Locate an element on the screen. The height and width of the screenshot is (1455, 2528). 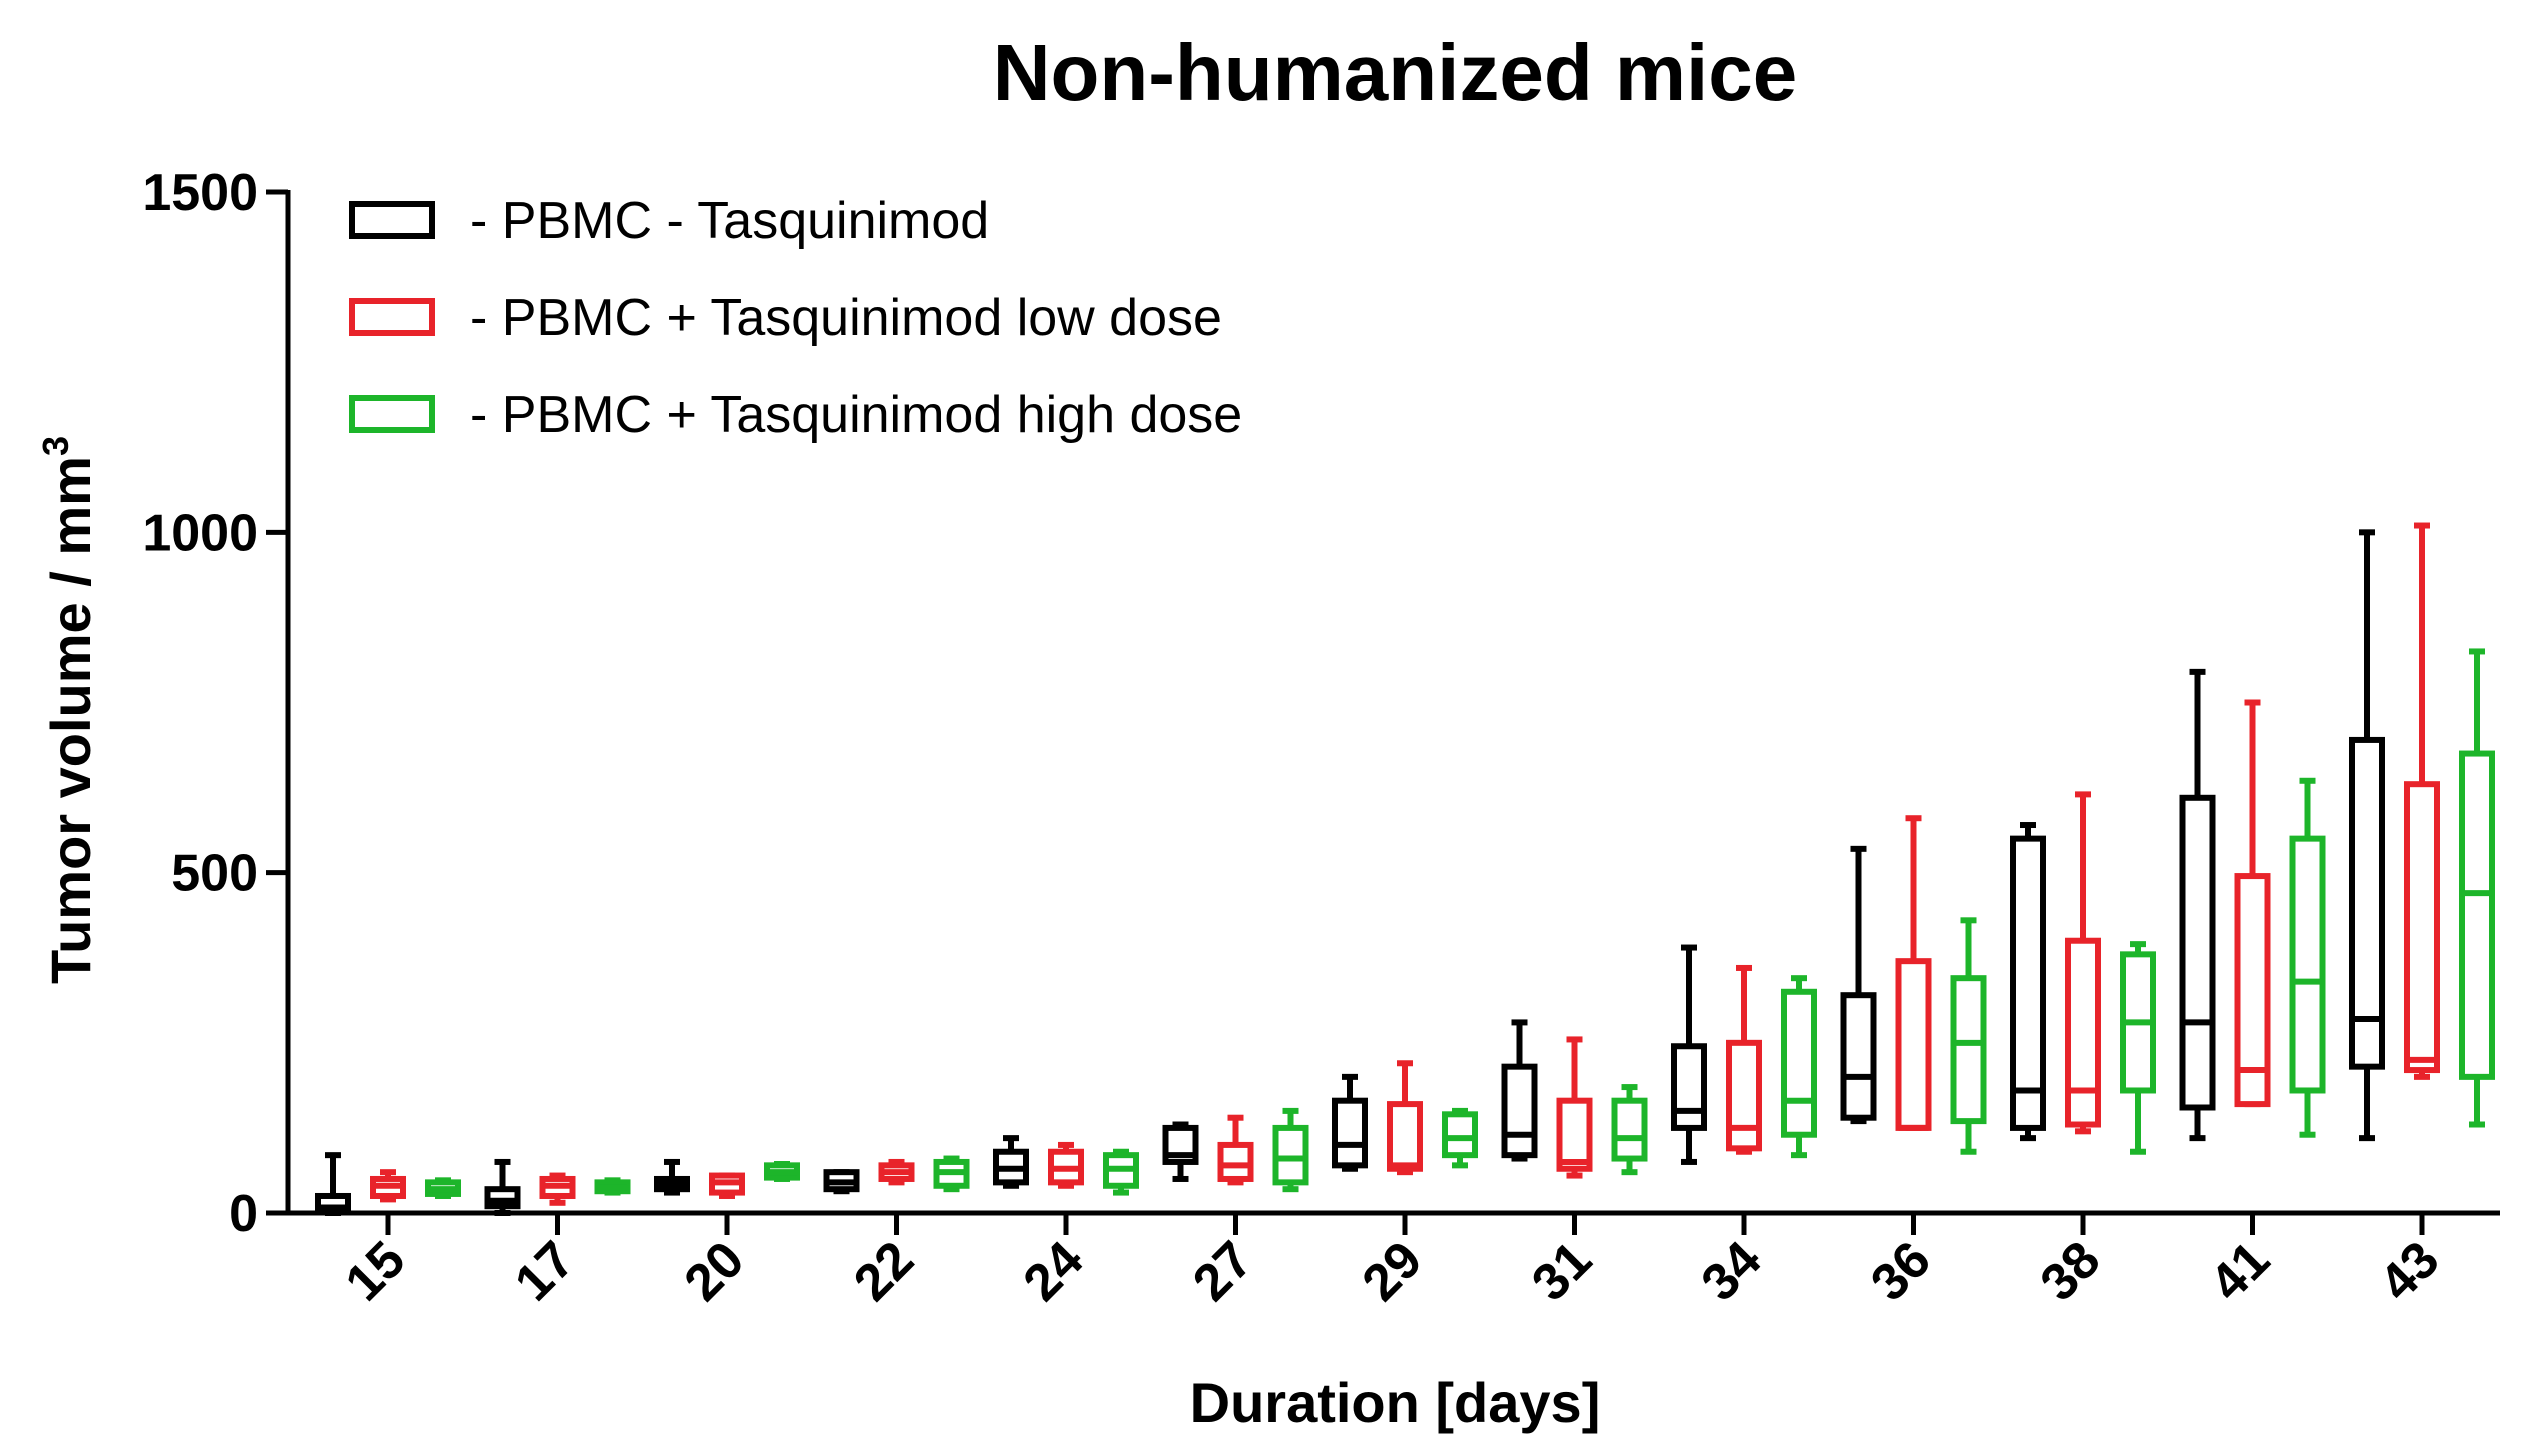
x-tick-label: 24 is located at coordinates (1054, 1271).